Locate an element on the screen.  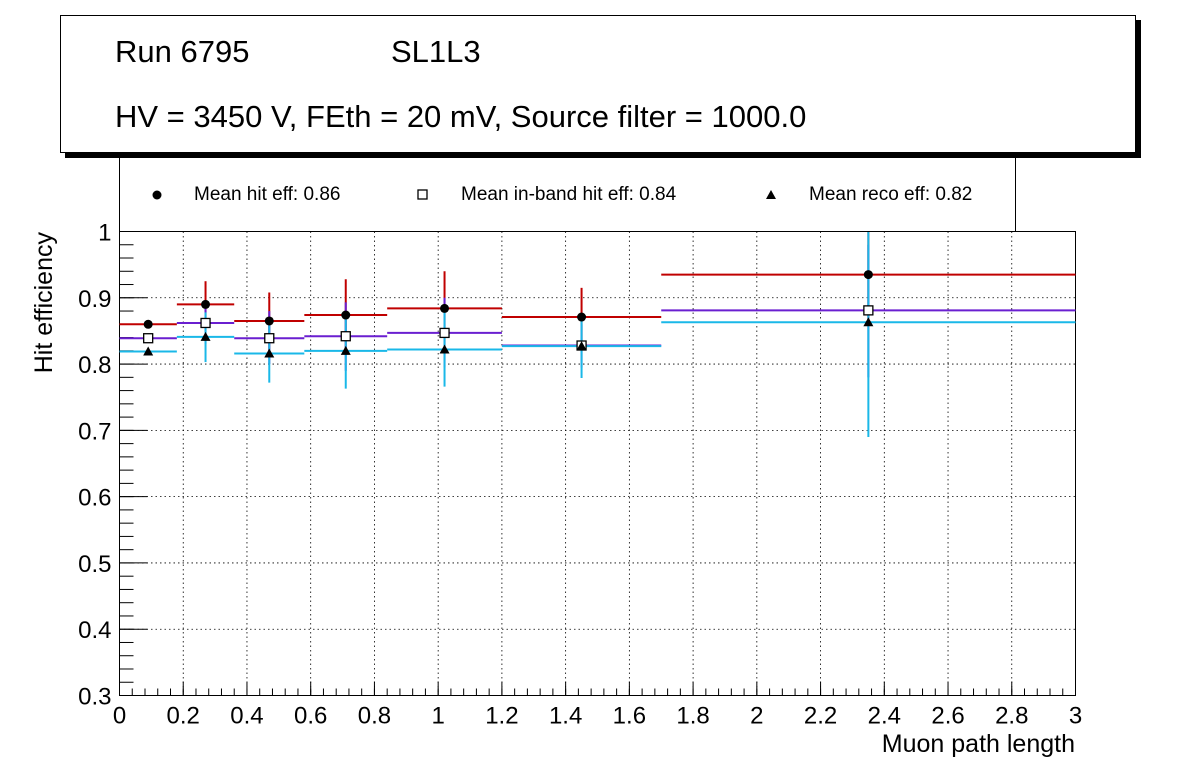
x-tick-label: 2.4 is located at coordinates (884, 716).